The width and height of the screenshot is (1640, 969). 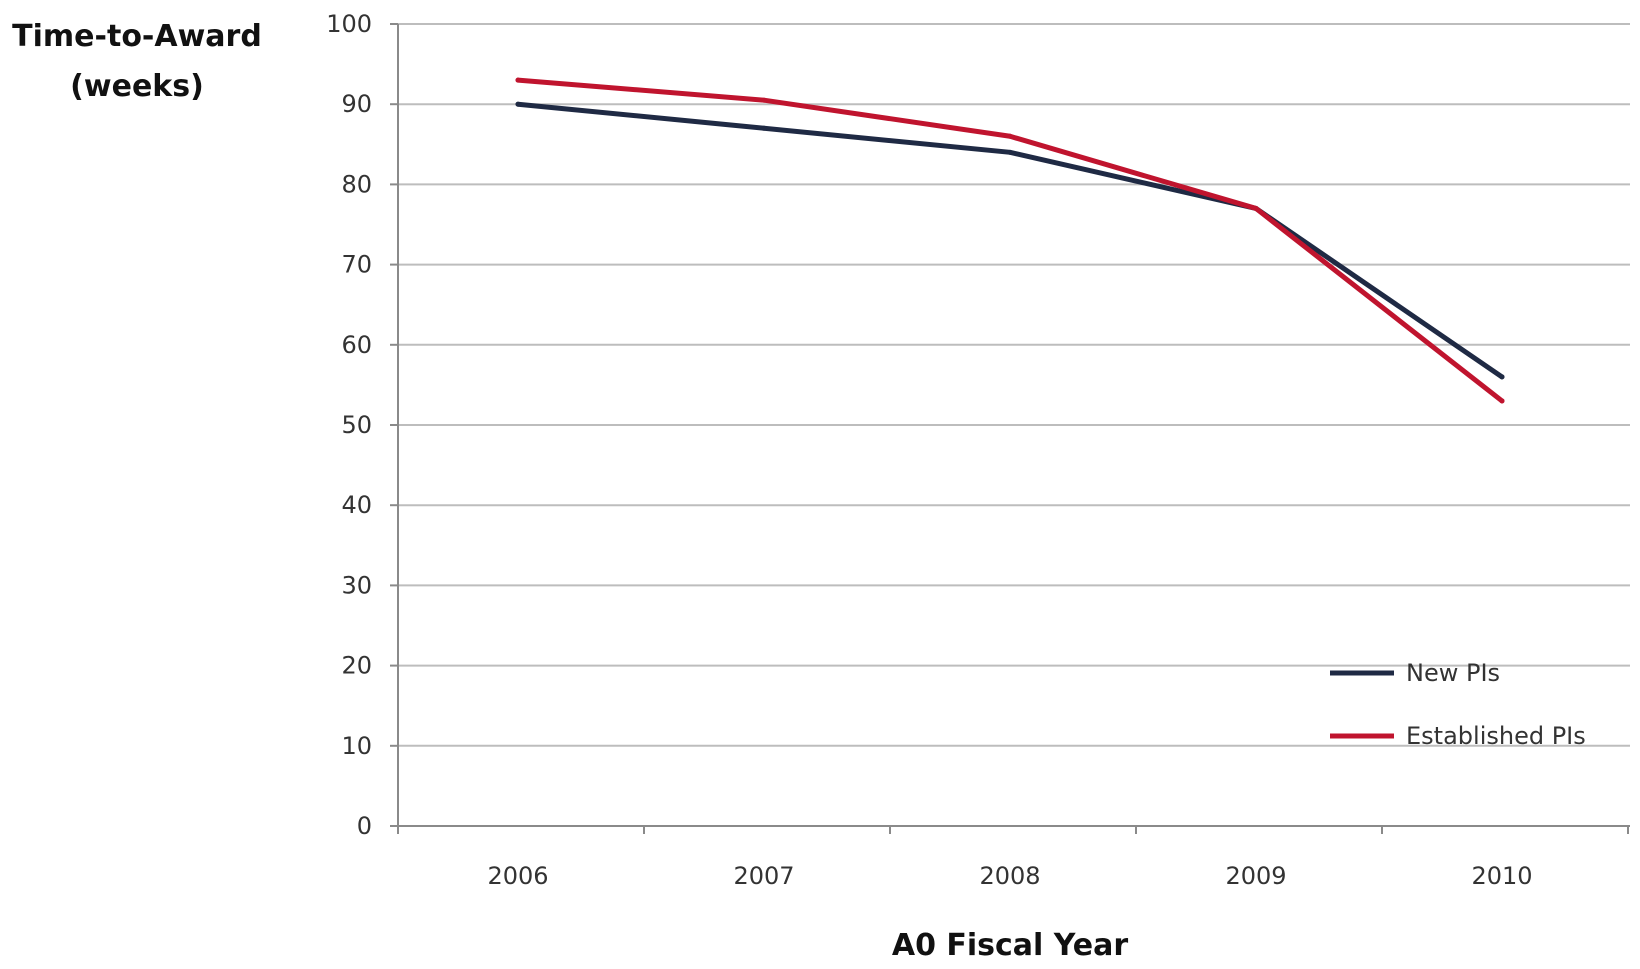 What do you see at coordinates (1453, 673) in the screenshot?
I see `legend-label-1: New PIs` at bounding box center [1453, 673].